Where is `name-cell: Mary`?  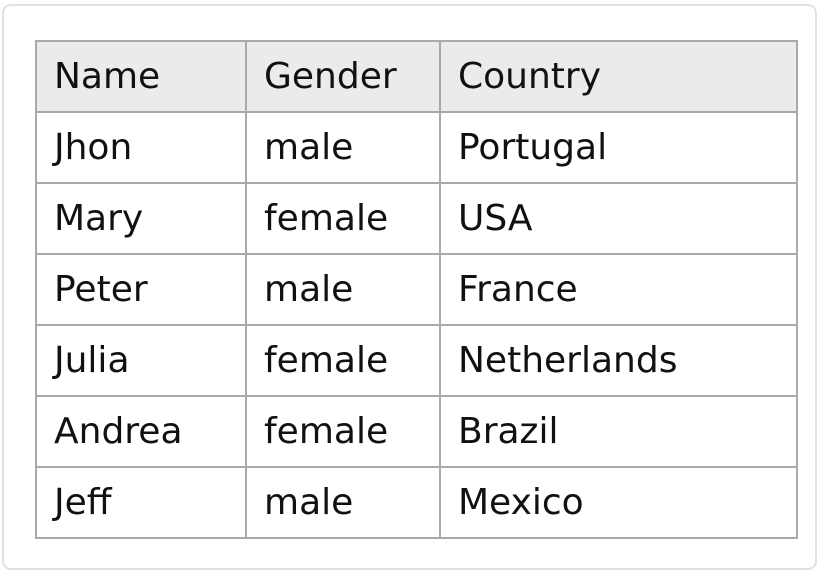
name-cell: Mary is located at coordinates (141, 218).